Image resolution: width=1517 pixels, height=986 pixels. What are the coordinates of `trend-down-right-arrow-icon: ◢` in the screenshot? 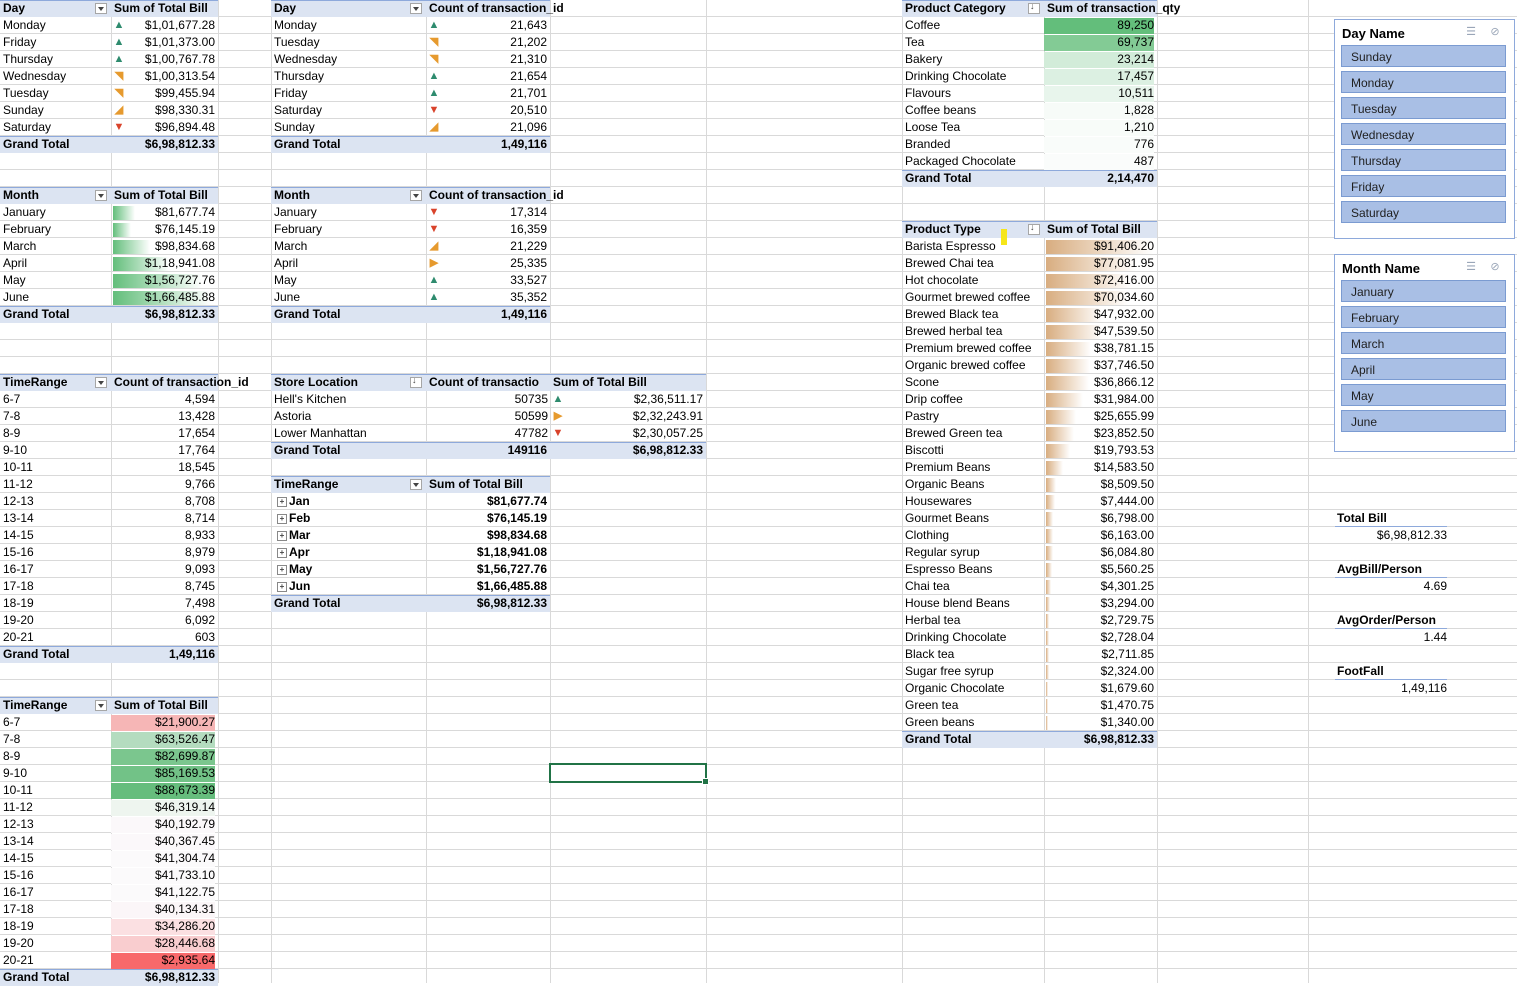 It's located at (434, 246).